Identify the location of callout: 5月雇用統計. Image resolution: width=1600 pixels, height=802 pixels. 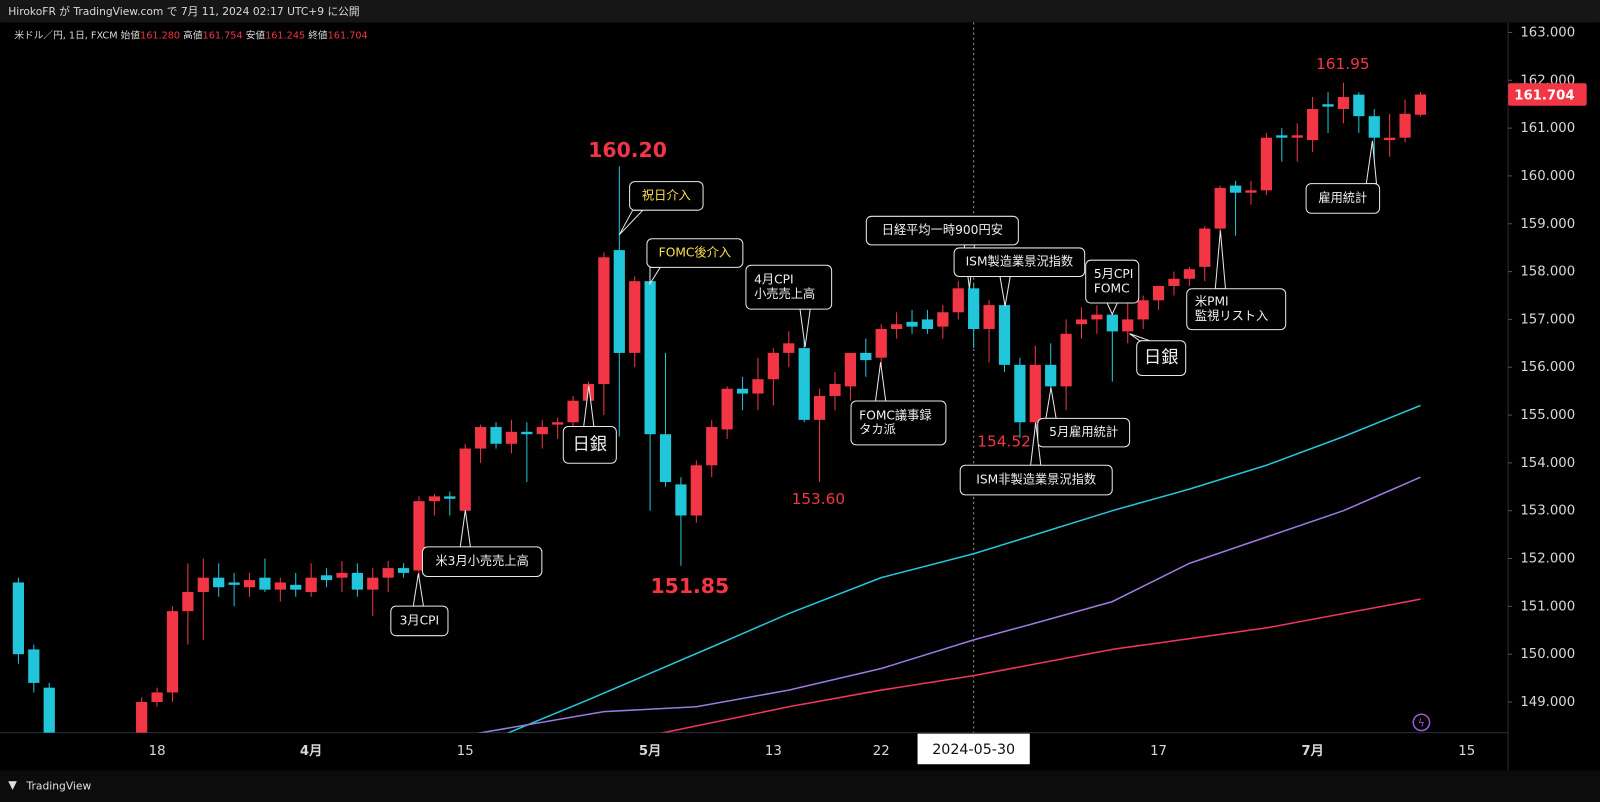
(1084, 417).